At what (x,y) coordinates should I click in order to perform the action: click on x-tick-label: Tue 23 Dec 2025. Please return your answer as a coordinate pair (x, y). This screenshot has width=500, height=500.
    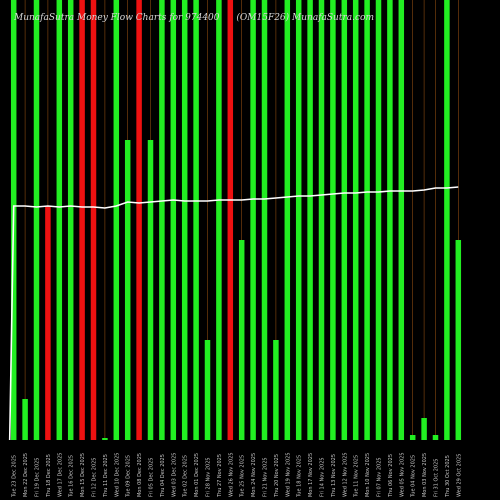
    Looking at the image, I should click on (15, 476).